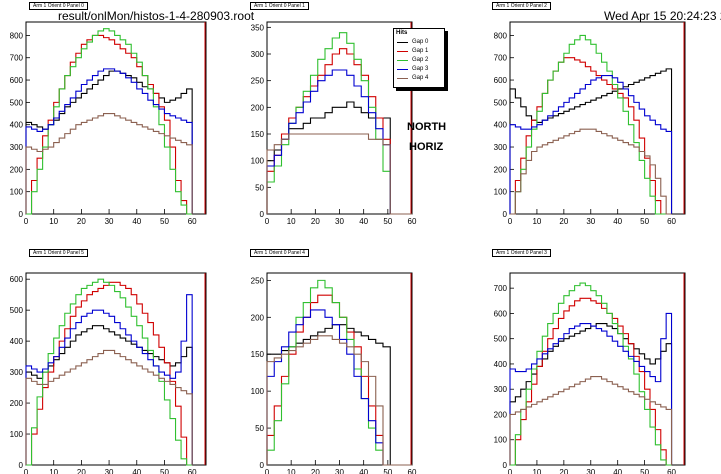 This screenshot has width=721, height=474. What do you see at coordinates (58, 253) in the screenshot?
I see `panel-title-3: Arm 1 Orient 0 Panel 5` at bounding box center [58, 253].